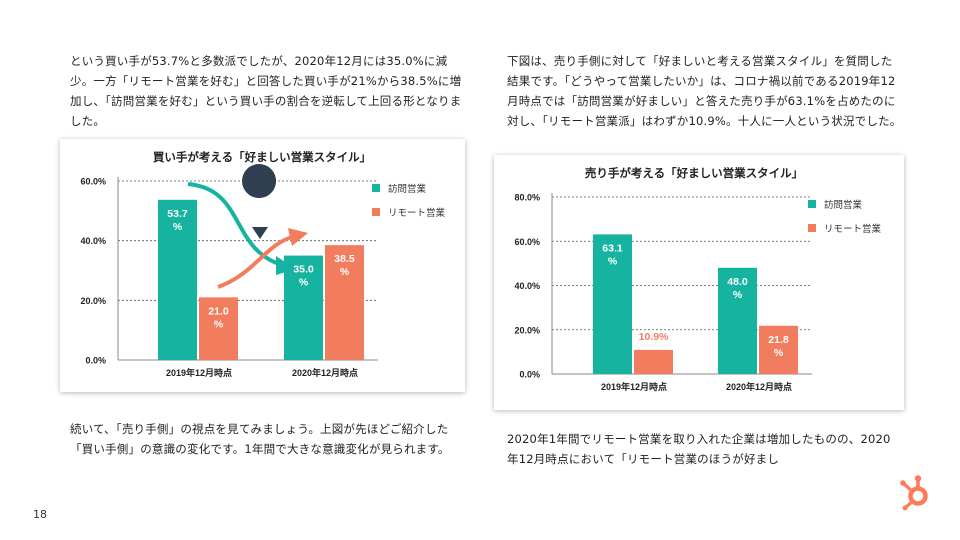  I want to click on chart-title: 買い手が考える「好ましい営業スタイル」, so click(262, 157).